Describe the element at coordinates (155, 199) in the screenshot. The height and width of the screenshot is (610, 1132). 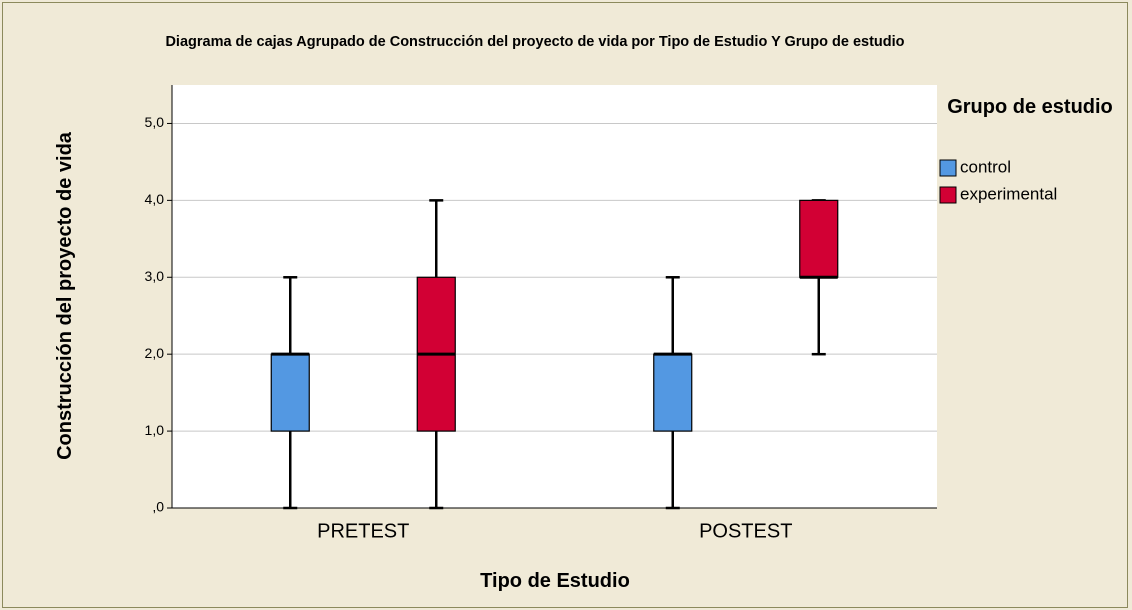
I see `y-tick-label: 4,0` at that location.